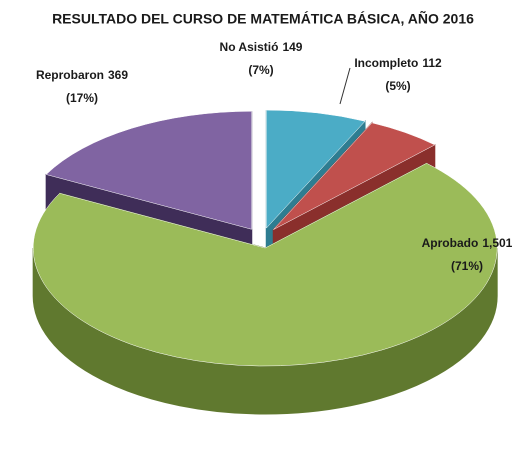 The width and height of the screenshot is (526, 458). Describe the element at coordinates (467, 266) in the screenshot. I see `percent-label: (71%)` at that location.